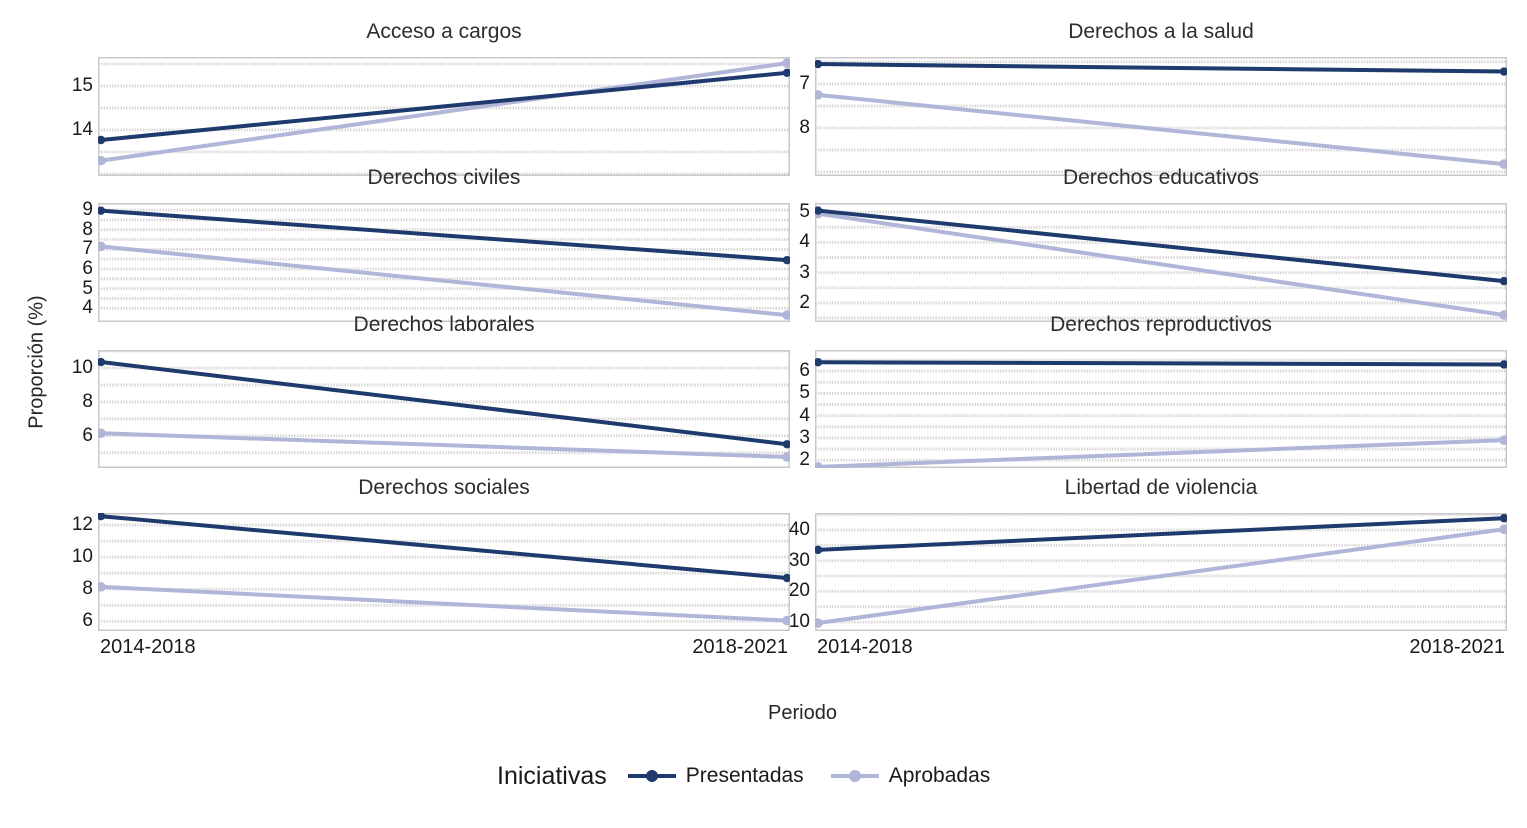 The height and width of the screenshot is (828, 1527). What do you see at coordinates (444, 31) in the screenshot?
I see `panel-title: Acceso a cargos` at bounding box center [444, 31].